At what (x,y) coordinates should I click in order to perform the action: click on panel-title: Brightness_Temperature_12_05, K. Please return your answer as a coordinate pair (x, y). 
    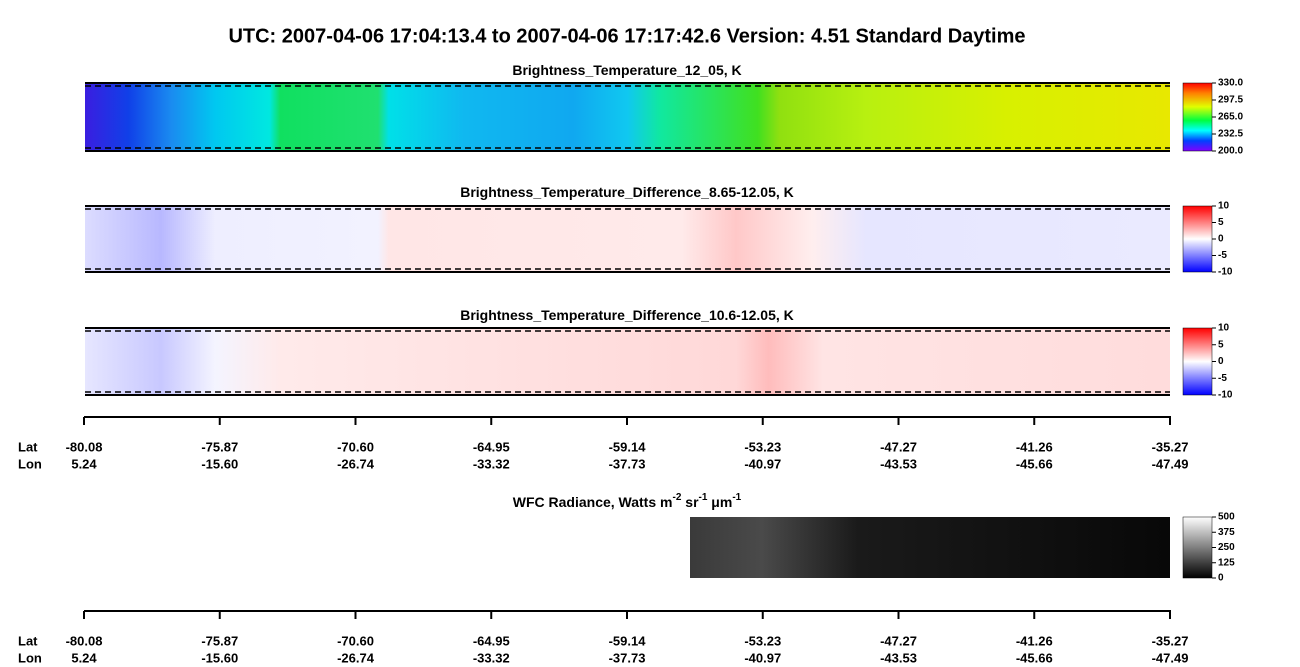
    Looking at the image, I should click on (626, 70).